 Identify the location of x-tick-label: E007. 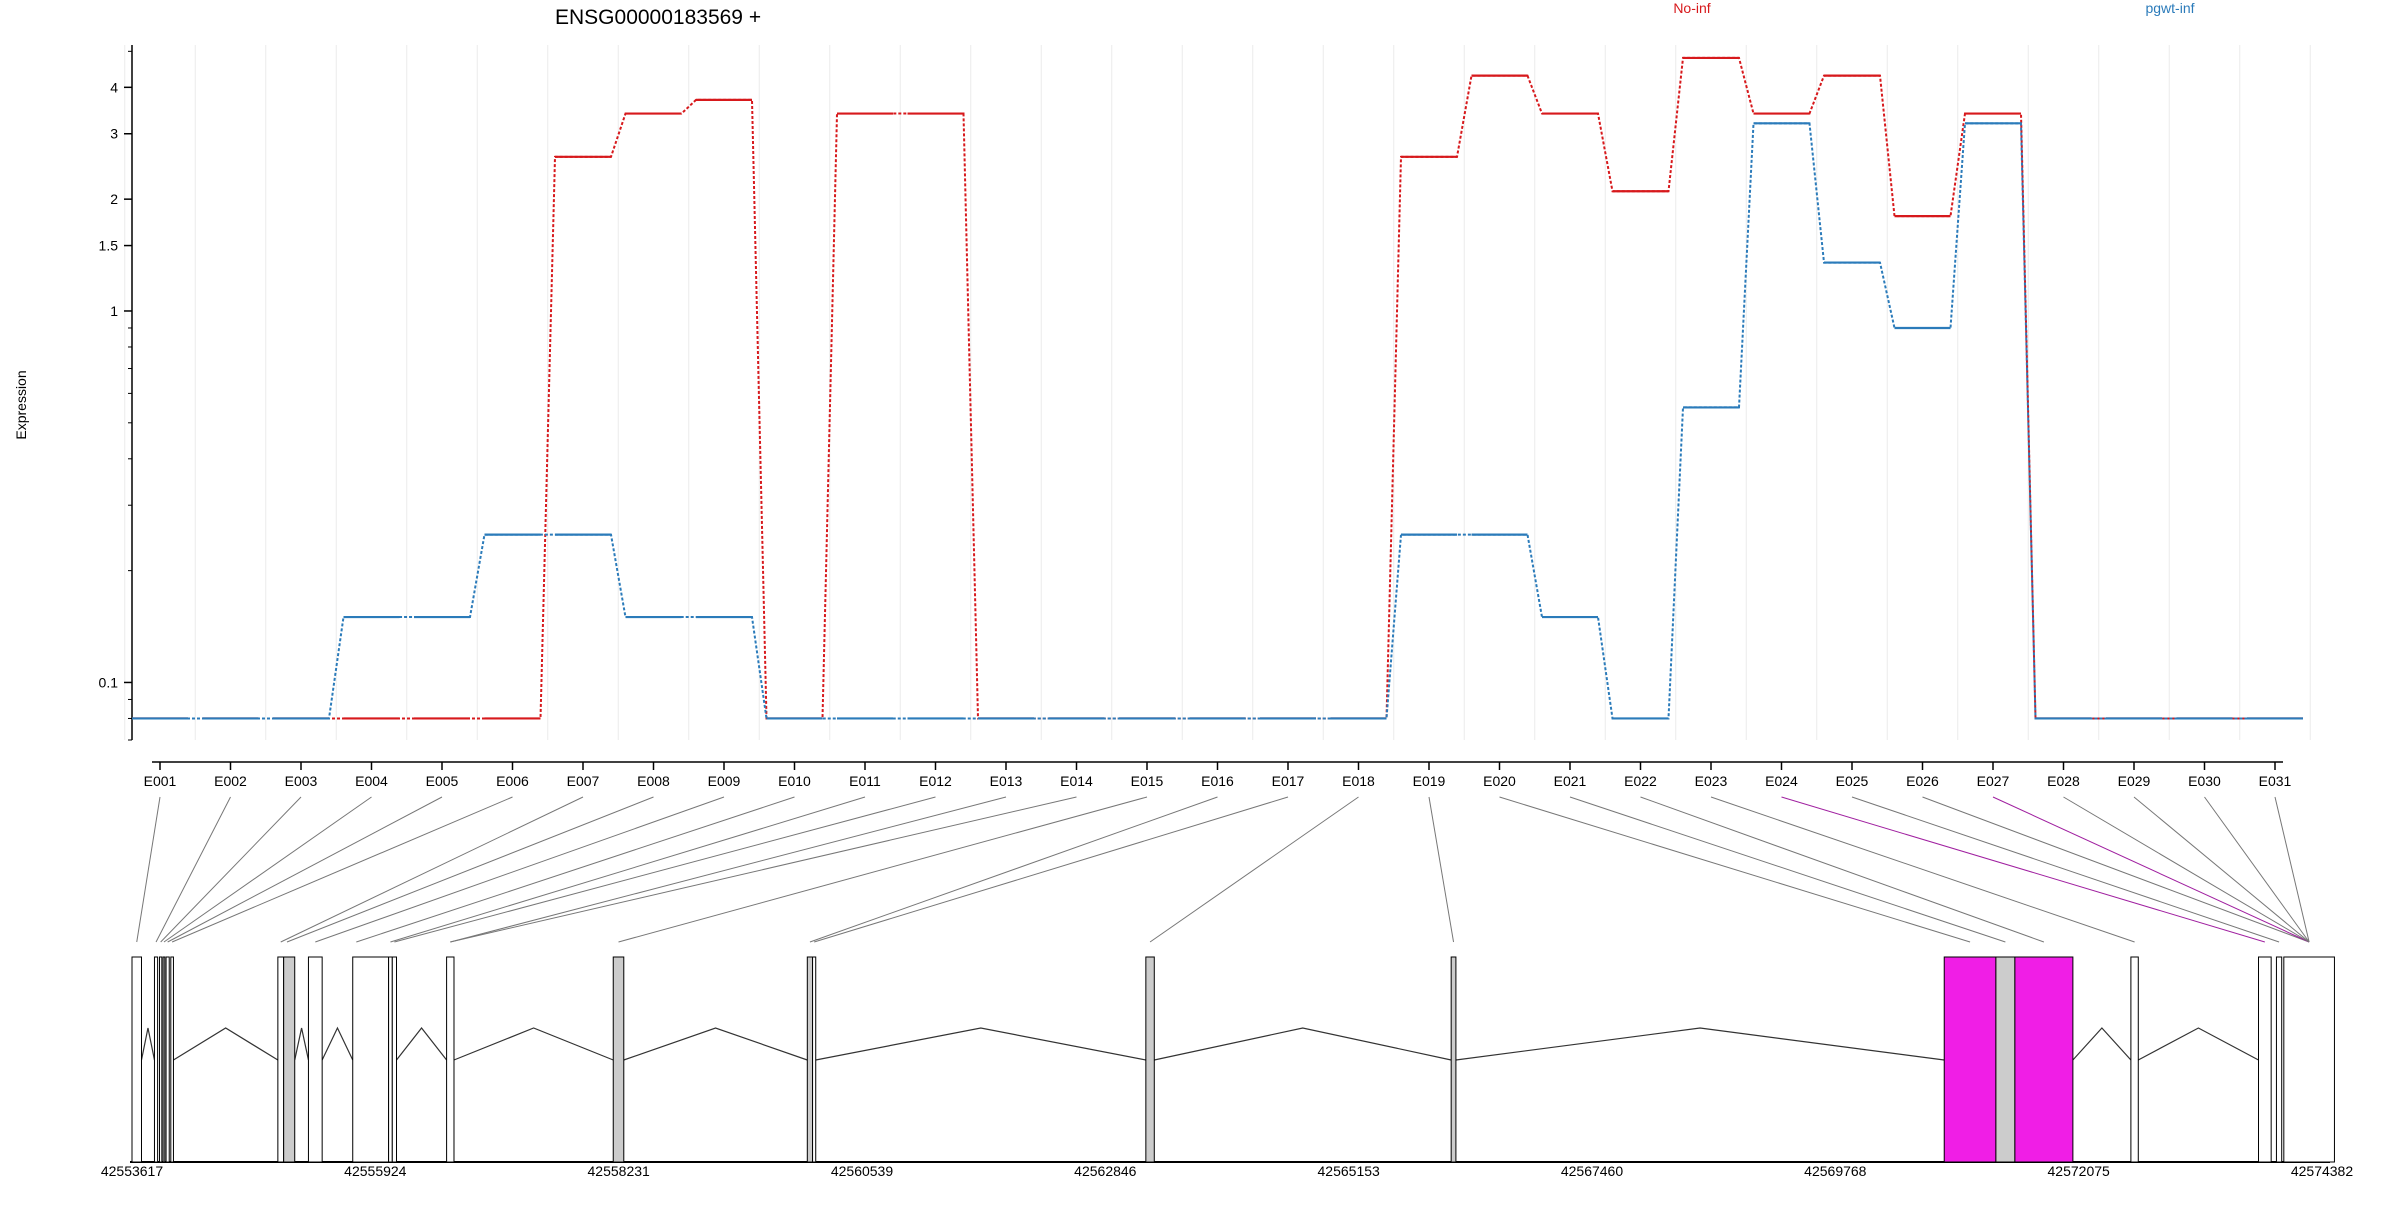
(583, 781).